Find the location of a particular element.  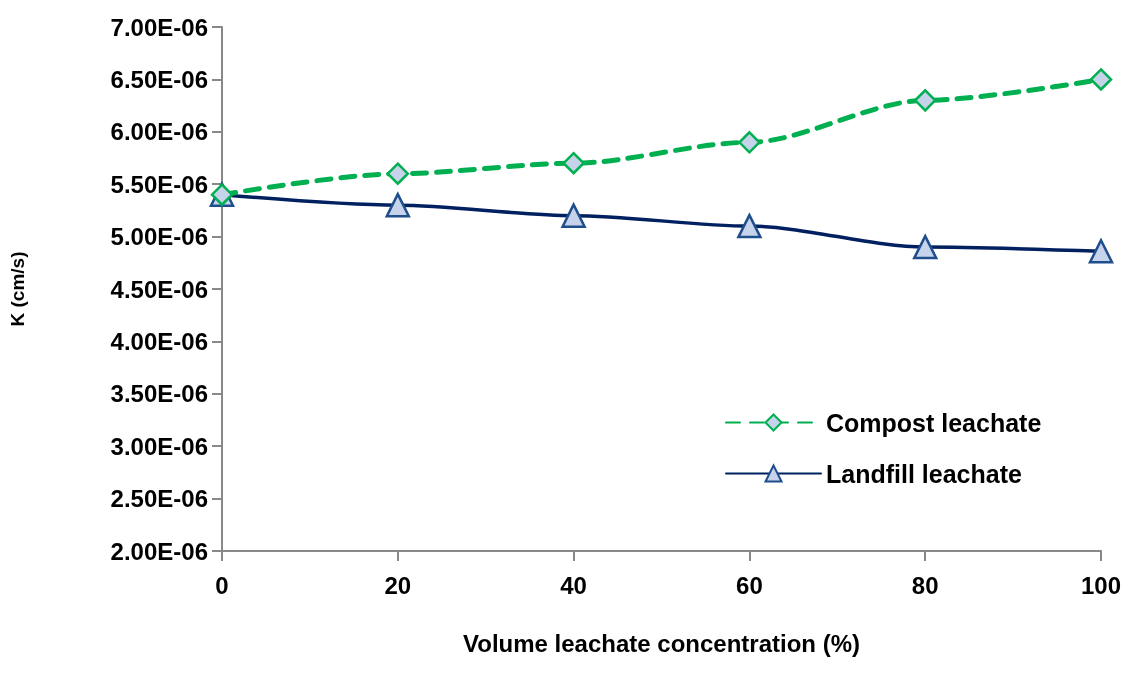

x-tick-label: 80 is located at coordinates (925, 585).